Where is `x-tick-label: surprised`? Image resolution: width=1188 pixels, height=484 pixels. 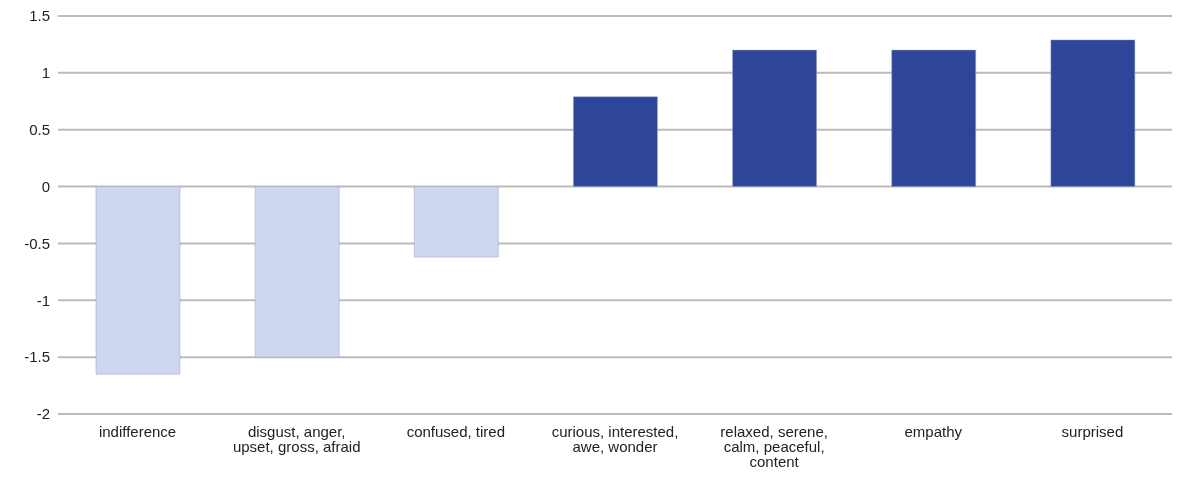
x-tick-label: surprised is located at coordinates (1092, 431).